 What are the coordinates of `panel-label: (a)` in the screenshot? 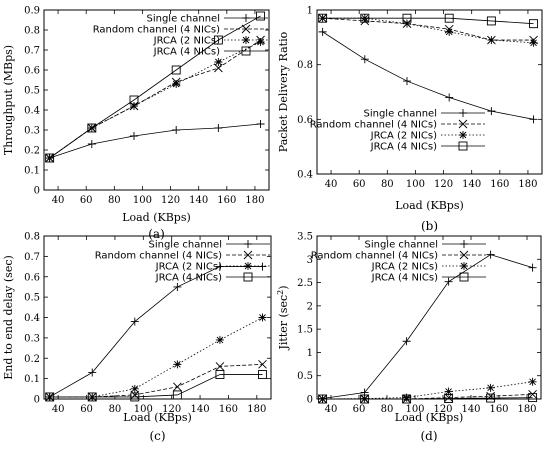 It's located at (156, 234).